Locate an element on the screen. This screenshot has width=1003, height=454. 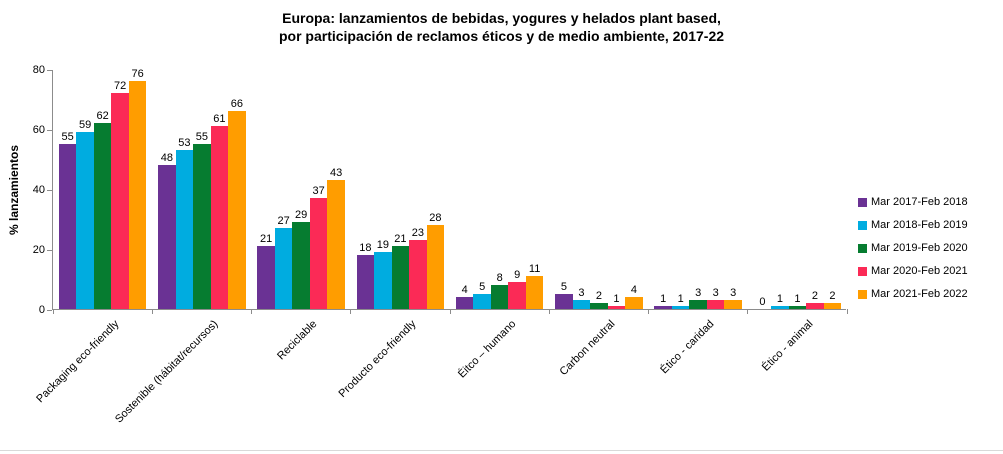
bar: 27 is located at coordinates (283, 262).